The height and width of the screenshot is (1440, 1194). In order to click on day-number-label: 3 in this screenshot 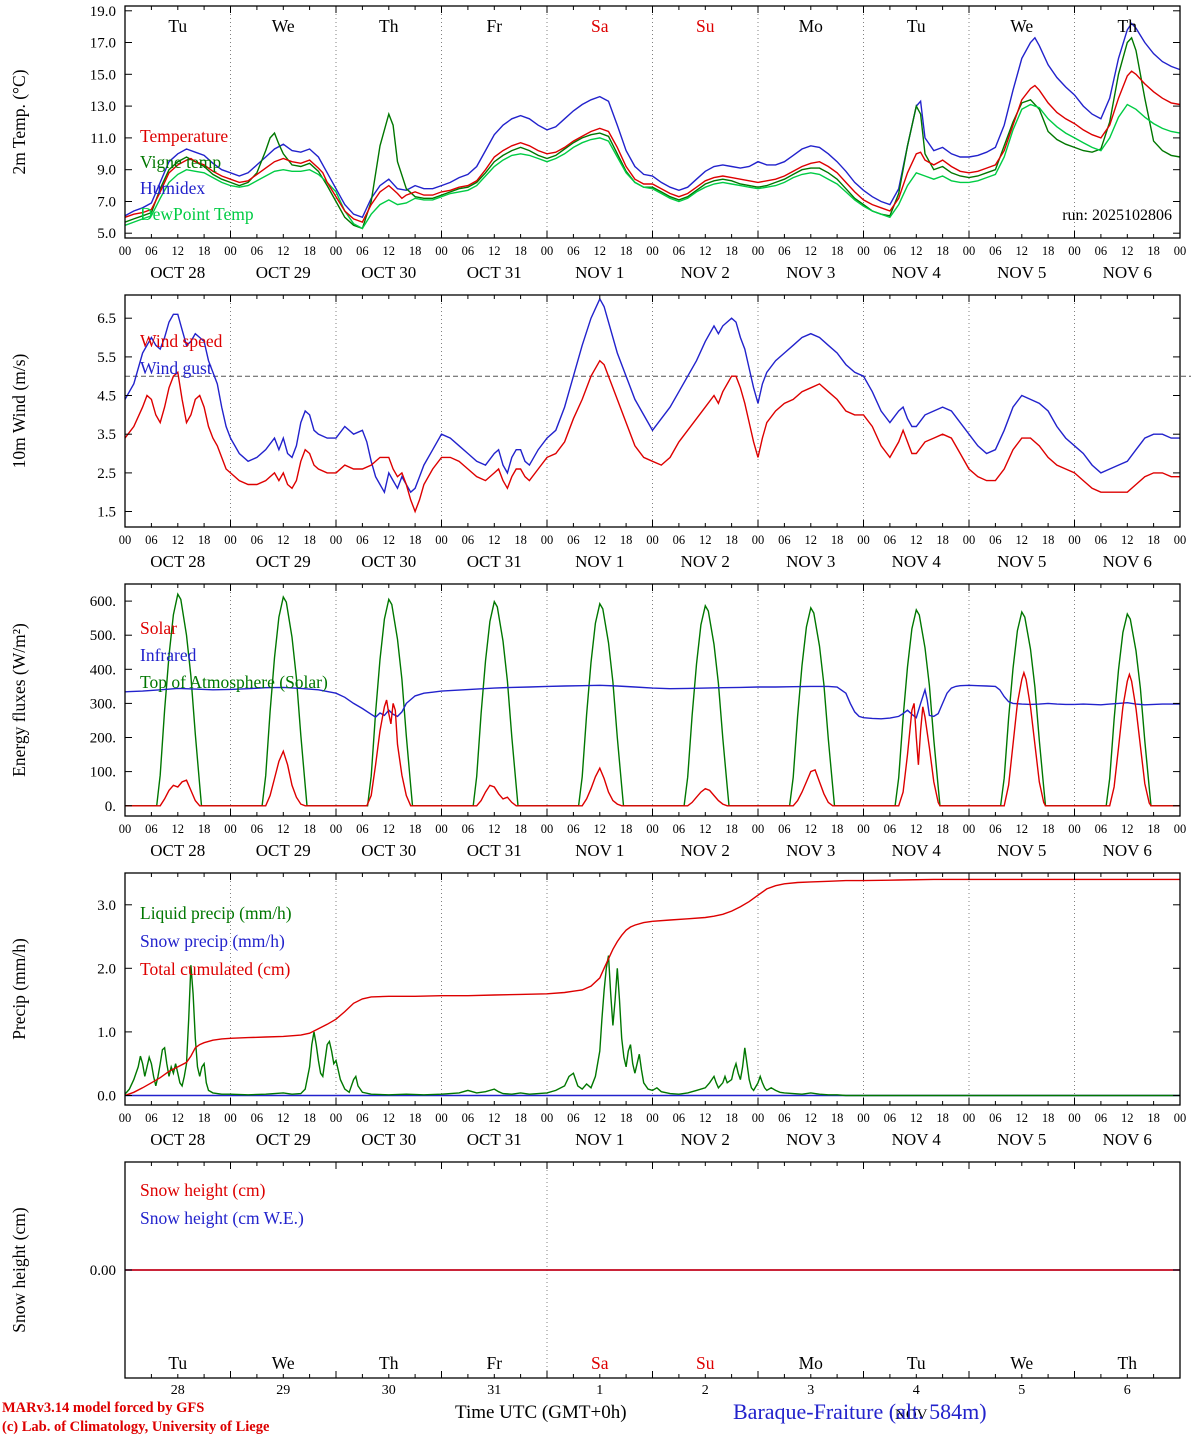, I will do `click(810, 1390)`.